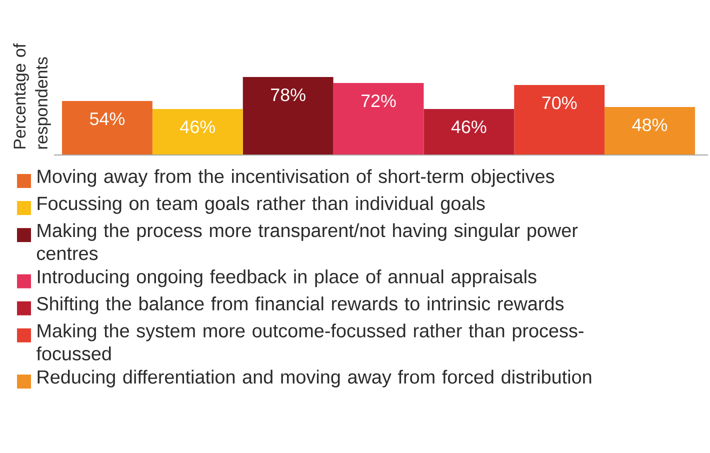  What do you see at coordinates (300, 305) in the screenshot?
I see `legend-label: Shifting the balance from financial rewards to intrinsic rewards` at bounding box center [300, 305].